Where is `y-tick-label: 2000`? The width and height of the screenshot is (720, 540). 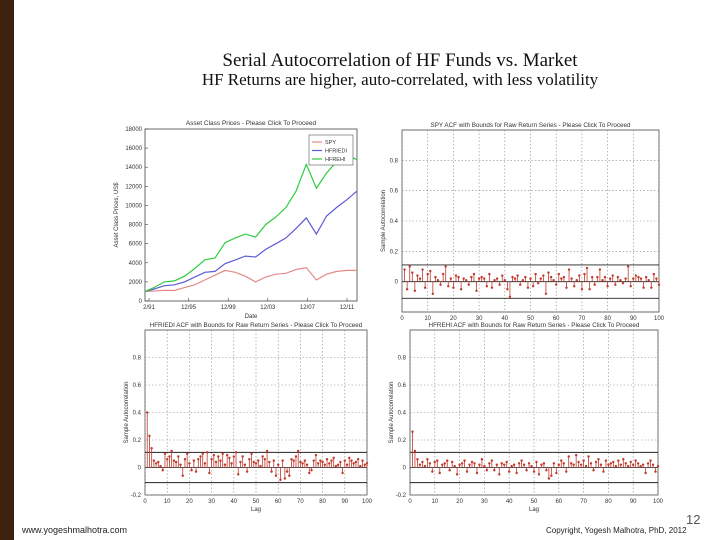
y-tick-label: 2000 is located at coordinates (136, 283).